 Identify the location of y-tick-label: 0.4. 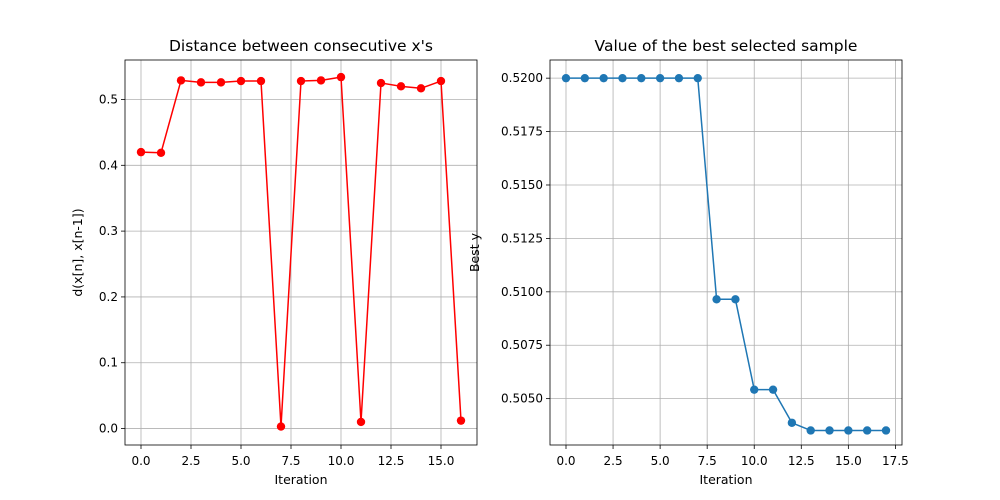
(108, 165).